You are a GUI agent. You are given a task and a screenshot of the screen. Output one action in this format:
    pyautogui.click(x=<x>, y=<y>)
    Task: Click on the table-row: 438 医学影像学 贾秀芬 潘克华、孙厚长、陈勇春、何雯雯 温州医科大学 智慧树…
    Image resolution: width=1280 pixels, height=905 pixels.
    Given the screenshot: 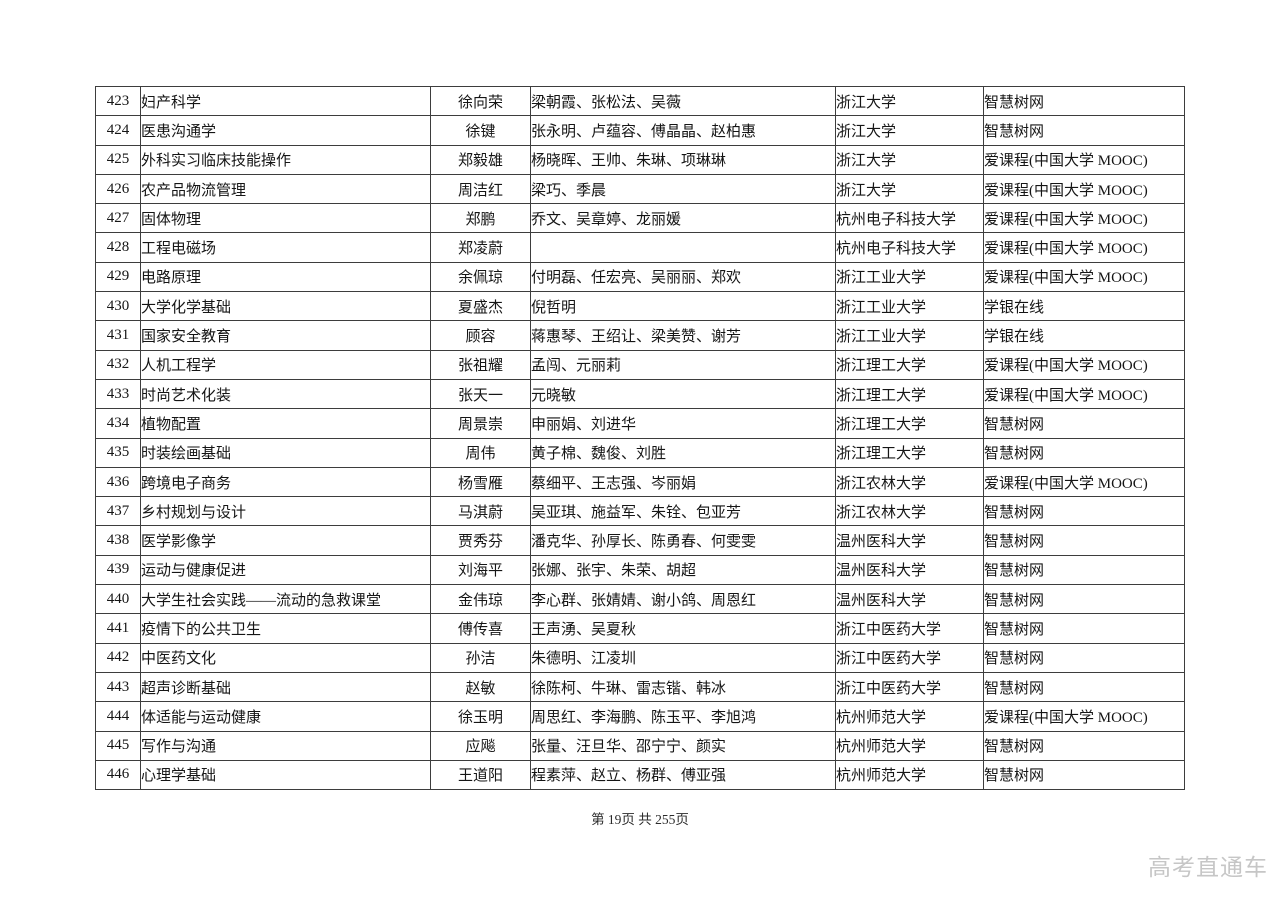 What is the action you would take?
    pyautogui.click(x=640, y=540)
    